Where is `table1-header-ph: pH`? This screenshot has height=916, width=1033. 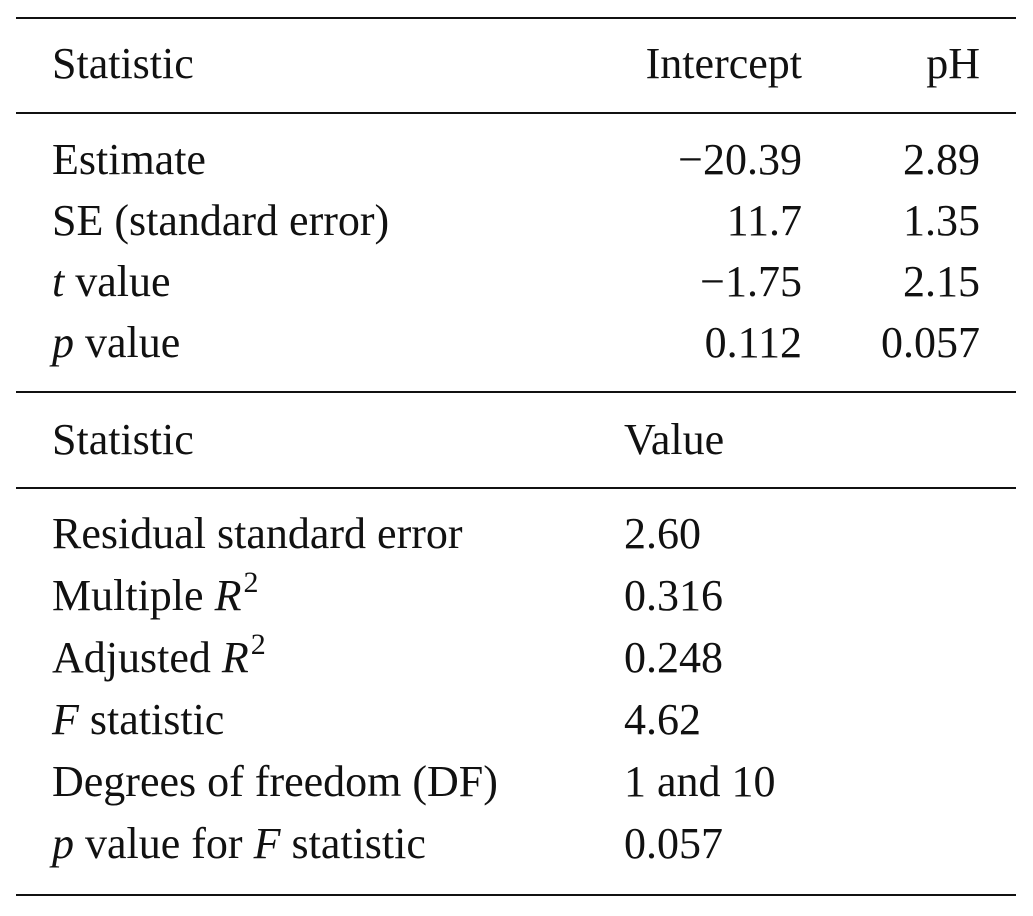 table1-header-ph: pH is located at coordinates (953, 63).